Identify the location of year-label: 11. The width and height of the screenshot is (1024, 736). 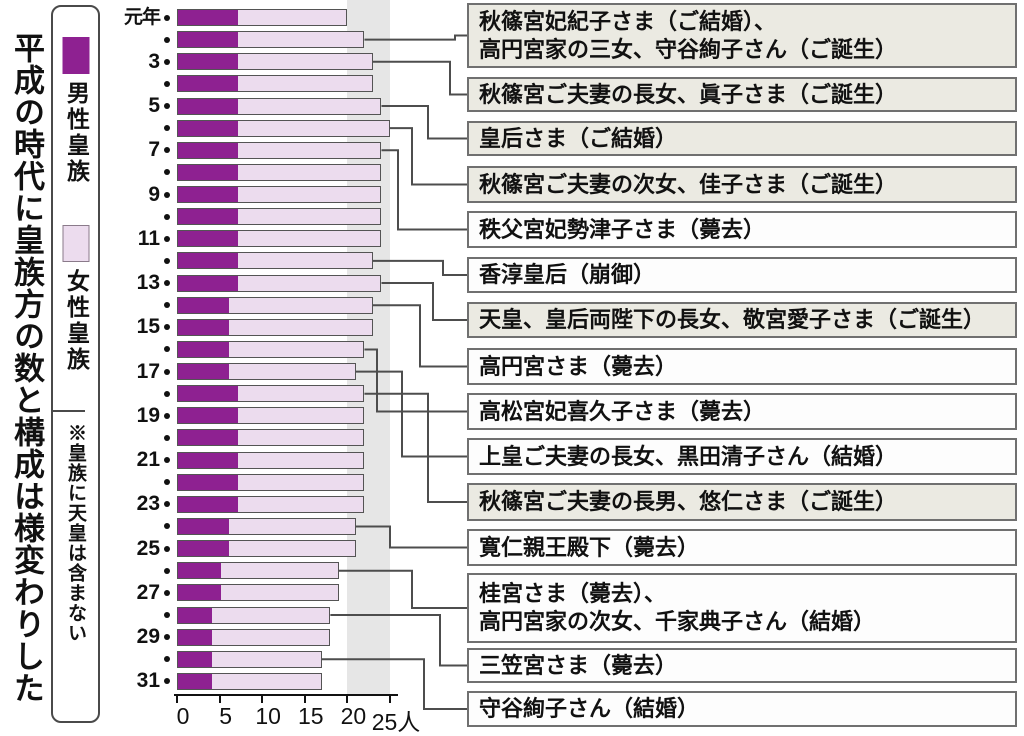
(148, 238).